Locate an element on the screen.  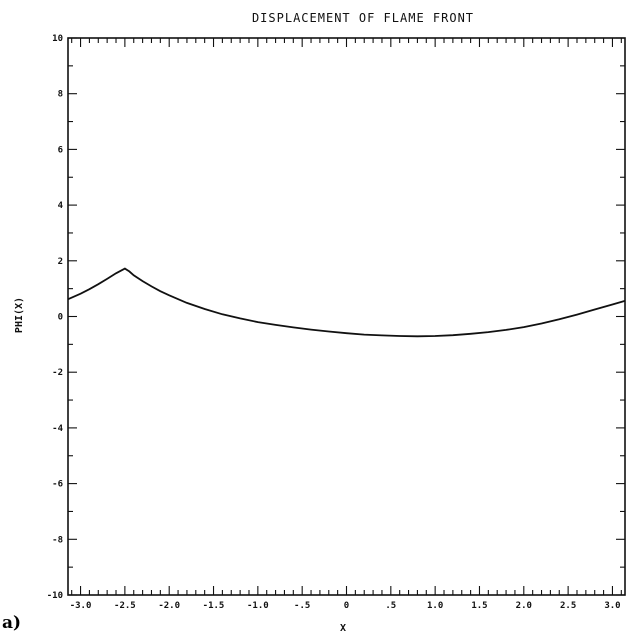
x-tick-label: -3.0 is located at coordinates (81, 606).